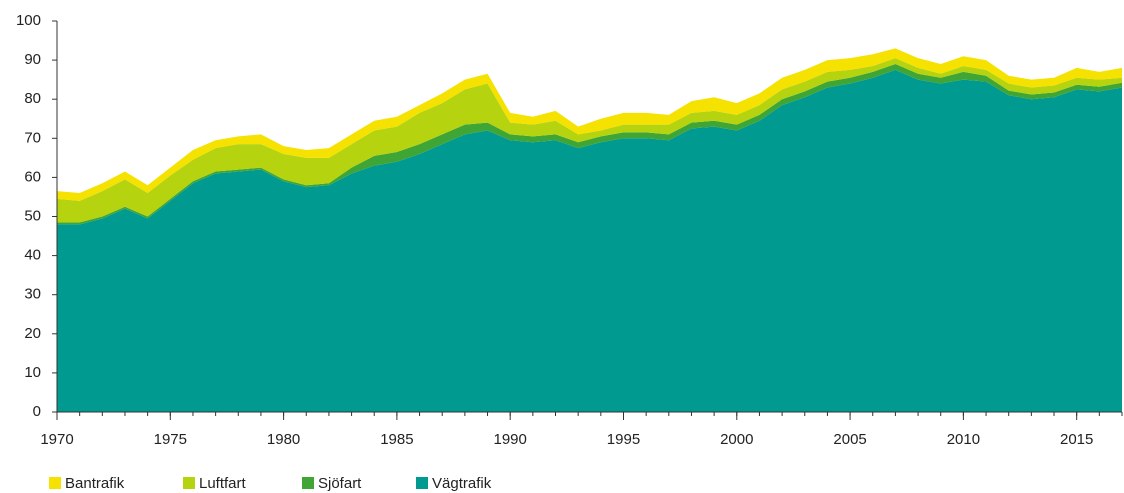  What do you see at coordinates (283, 439) in the screenshot?
I see `x-tick-label: 1980` at bounding box center [283, 439].